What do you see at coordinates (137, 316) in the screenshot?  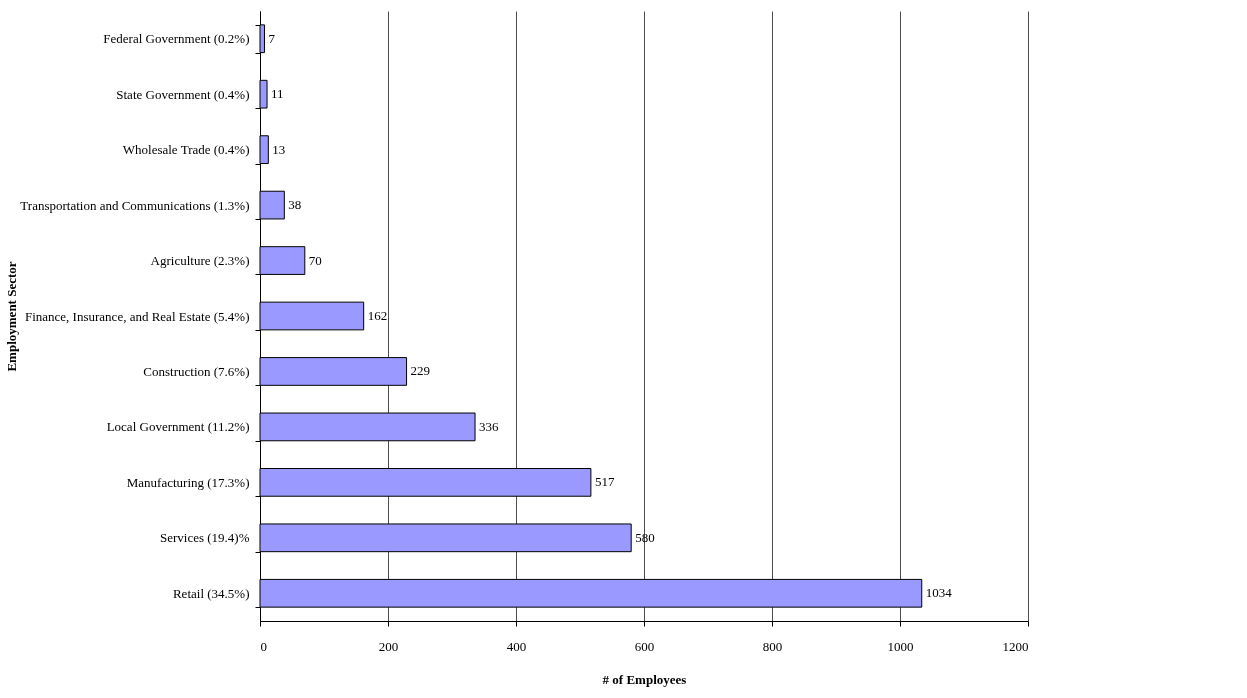 I see `y-tick-label: Finance, Insurance, and Real Estate (5.4%)` at bounding box center [137, 316].